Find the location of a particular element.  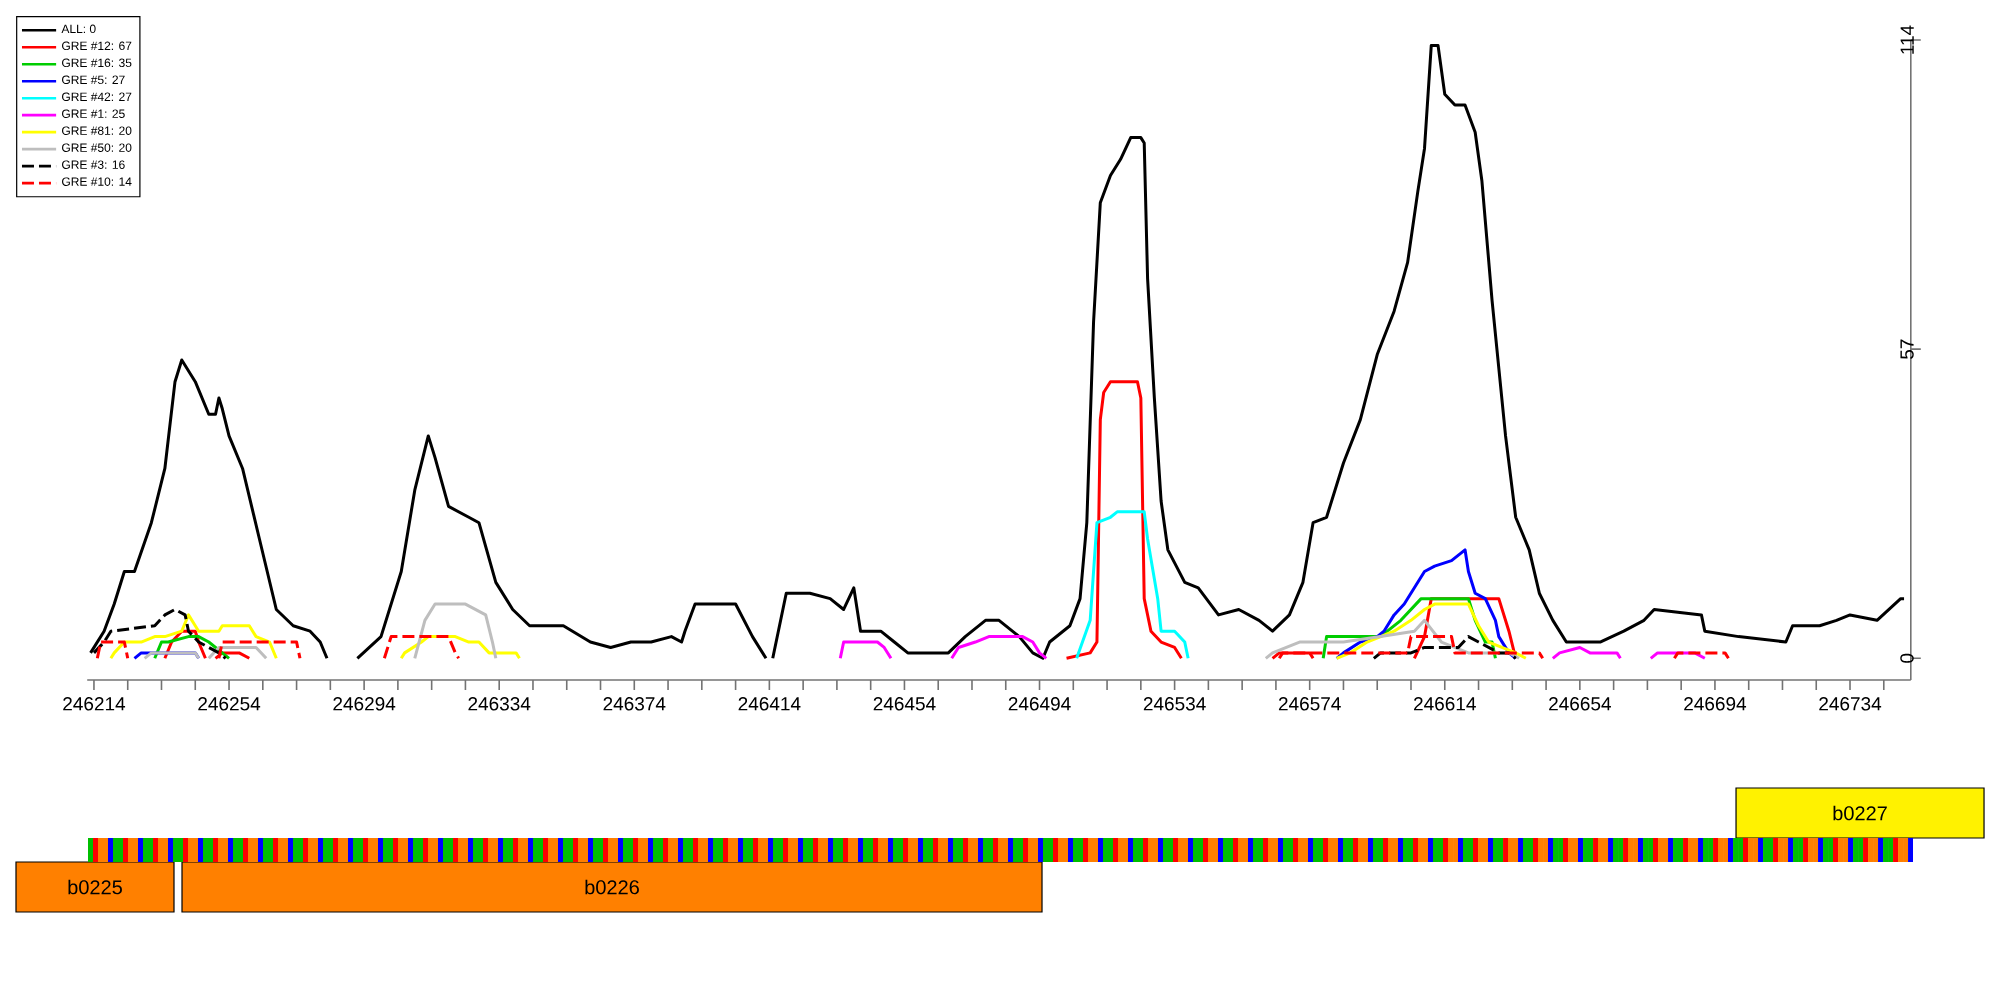

x-tick-label: 246374 is located at coordinates (634, 704).